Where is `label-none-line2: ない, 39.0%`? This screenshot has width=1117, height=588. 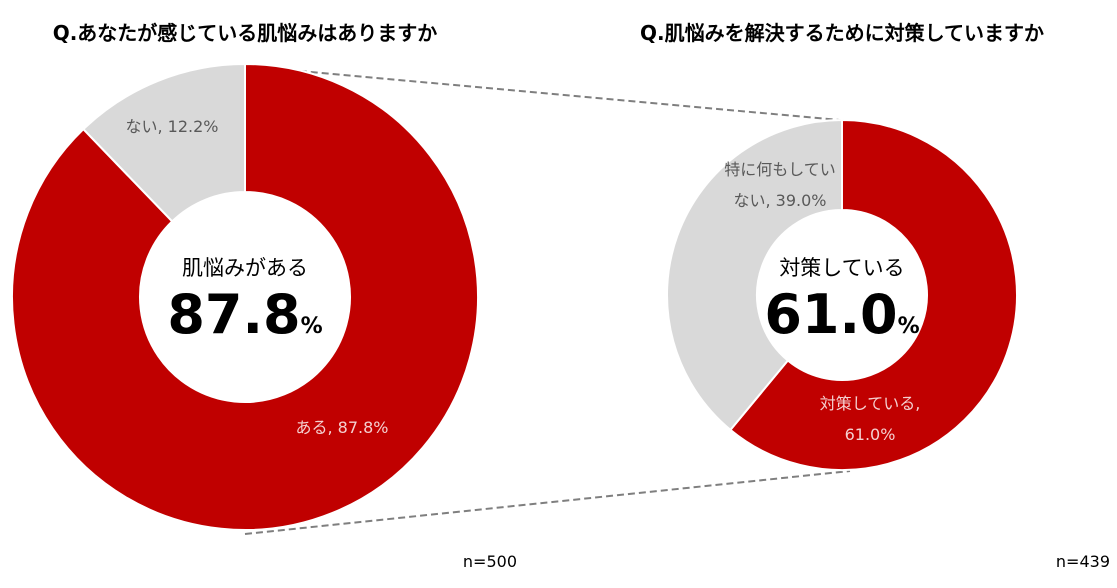 label-none-line2: ない, 39.0% is located at coordinates (779, 200).